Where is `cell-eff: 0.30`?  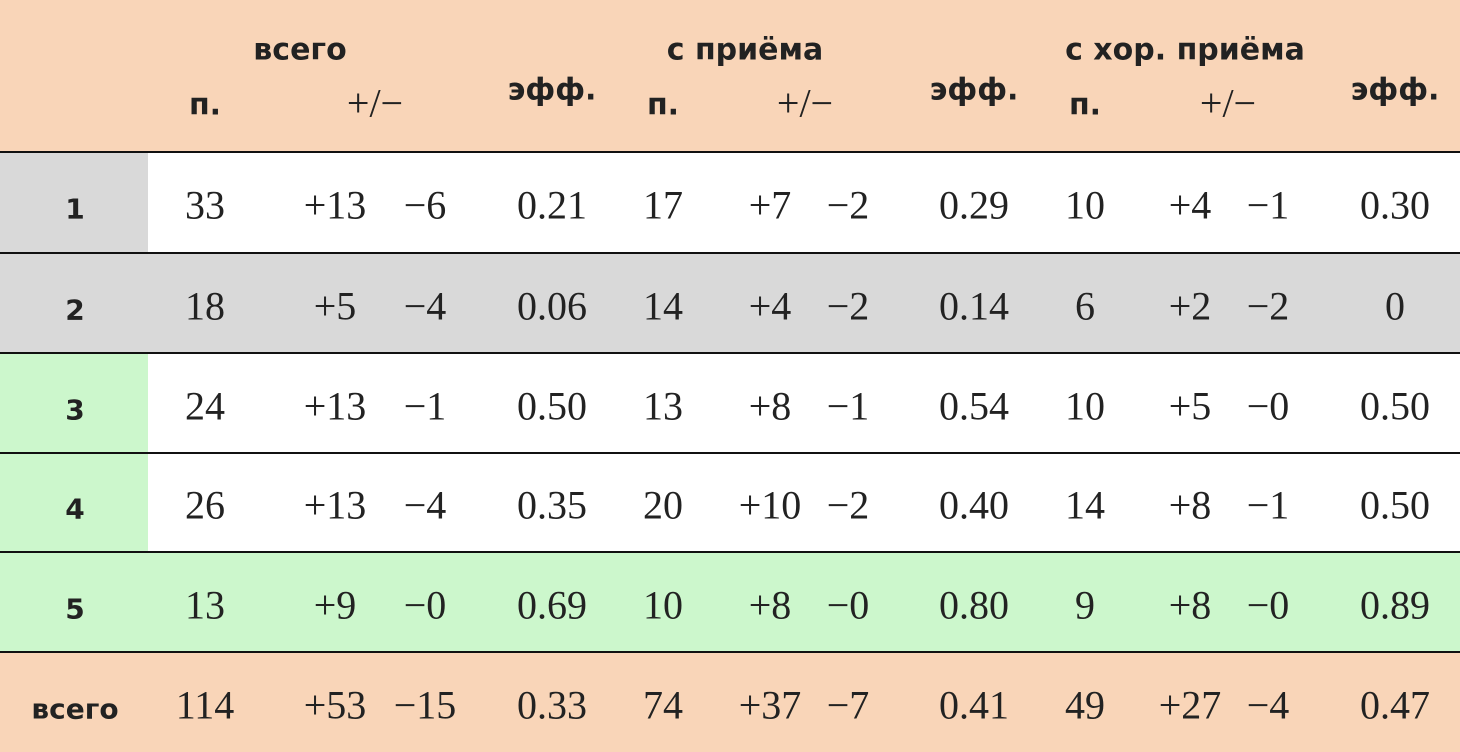 cell-eff: 0.30 is located at coordinates (1395, 205).